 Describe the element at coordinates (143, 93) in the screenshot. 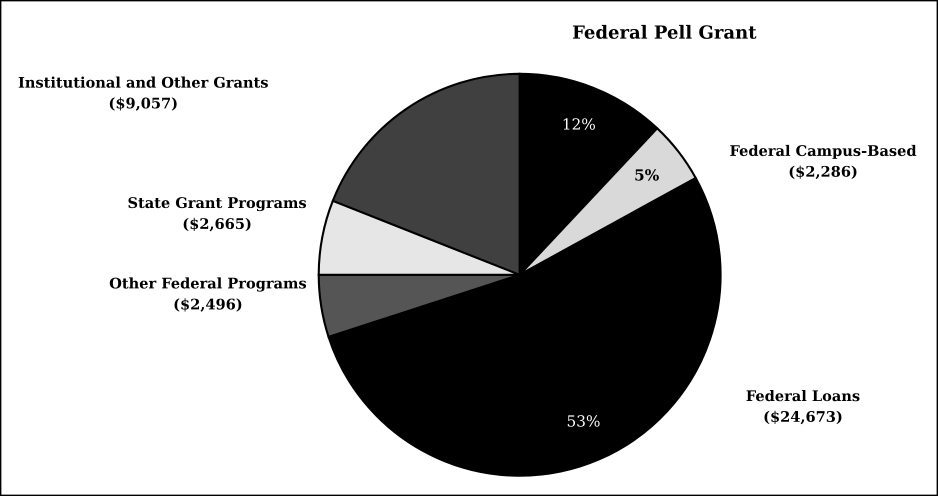

I see `slice-label: Institutional and Other Grants ($9,057)` at that location.